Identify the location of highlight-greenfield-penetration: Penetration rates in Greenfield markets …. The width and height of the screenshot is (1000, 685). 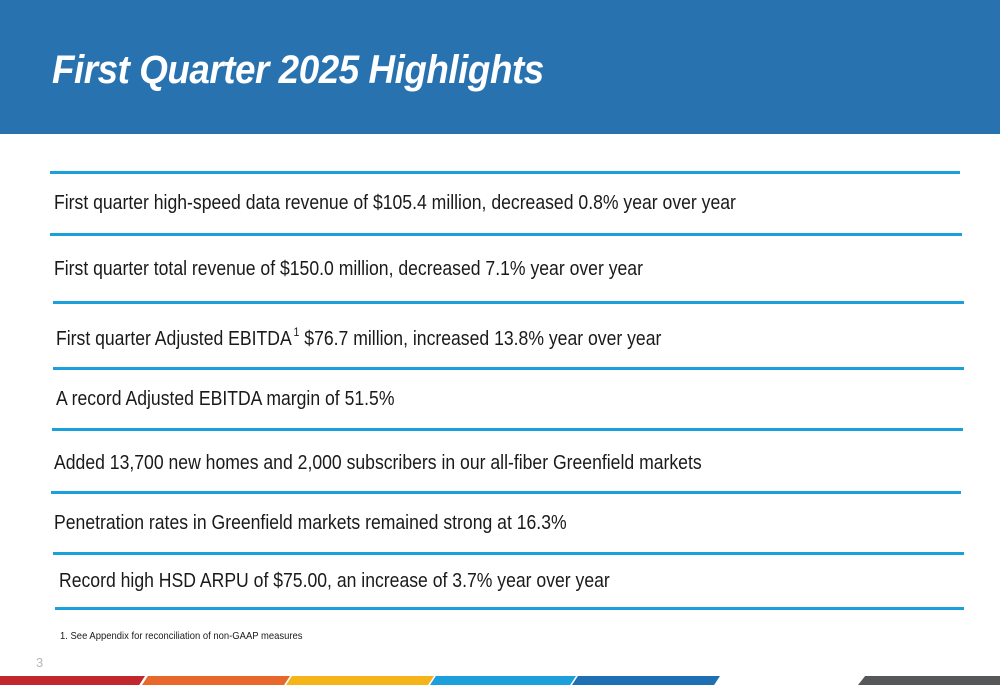
(310, 523).